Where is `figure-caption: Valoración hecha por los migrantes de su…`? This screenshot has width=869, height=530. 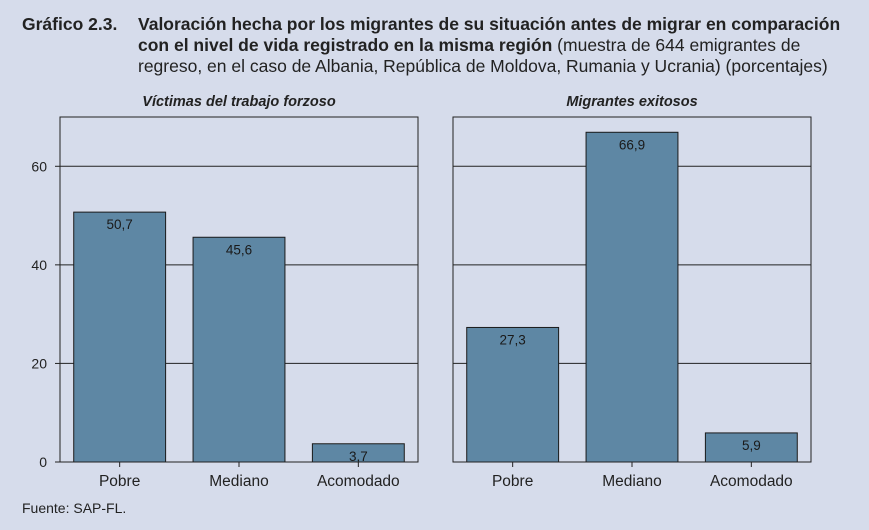 figure-caption: Valoración hecha por los migrantes de su… is located at coordinates (500, 45).